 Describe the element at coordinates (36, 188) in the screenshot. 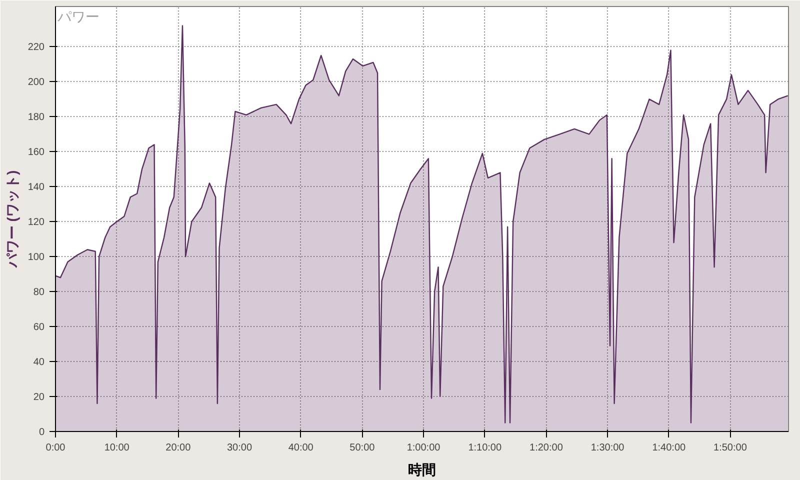

I see `y-tick-label: 140` at that location.